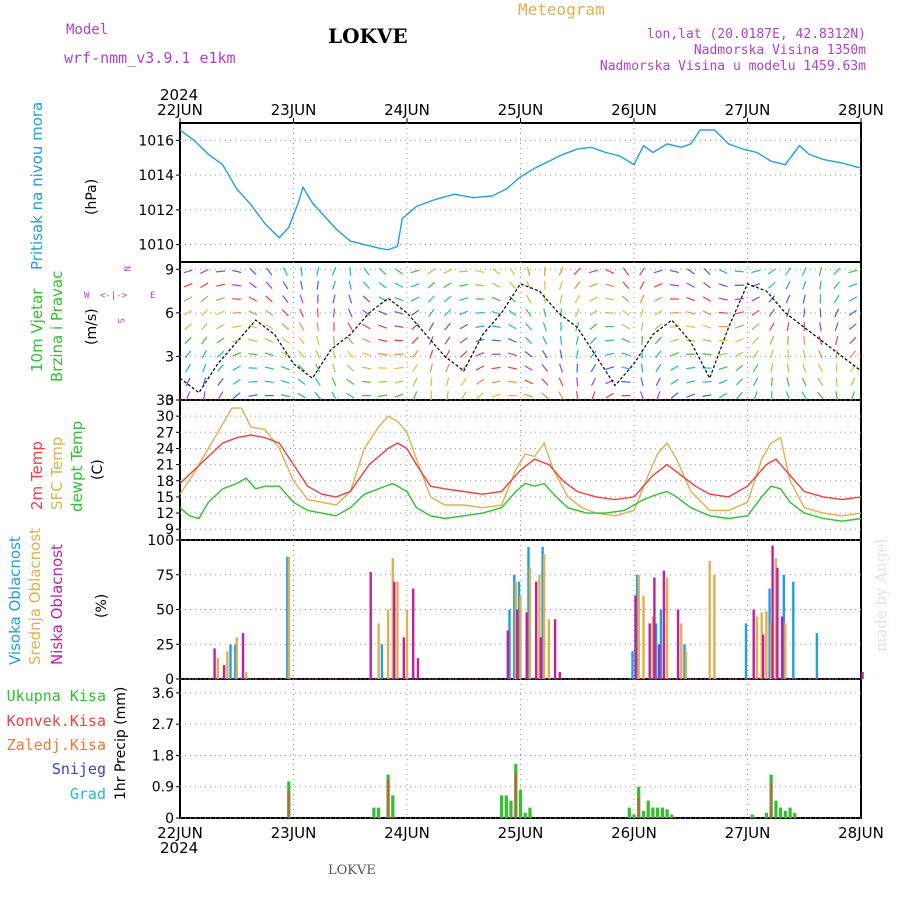  What do you see at coordinates (165, 611) in the screenshot?
I see `y-tick-label: 50` at bounding box center [165, 611].